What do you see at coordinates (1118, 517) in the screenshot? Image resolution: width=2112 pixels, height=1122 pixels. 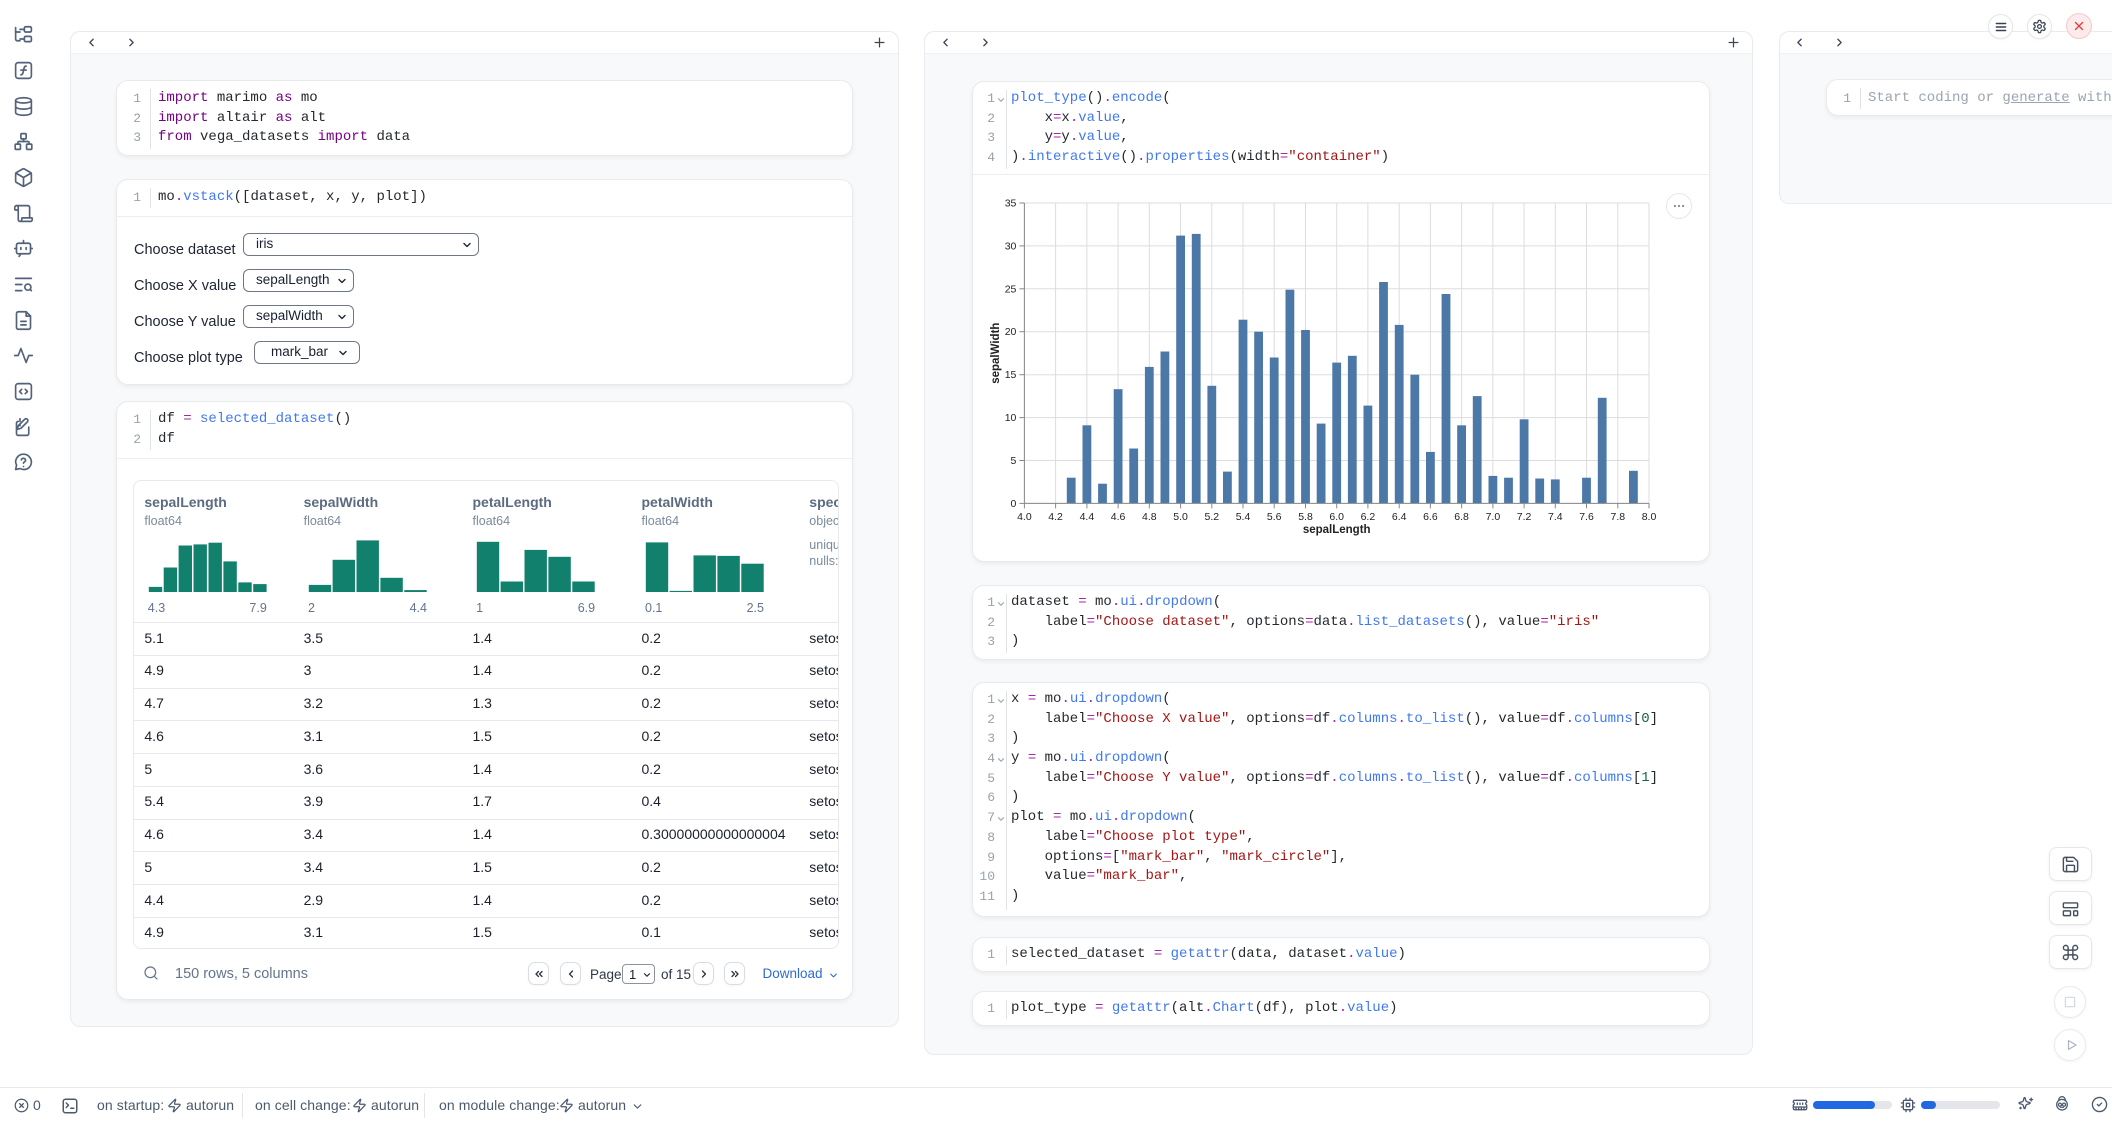 I see `svg-text: 4.6` at bounding box center [1118, 517].